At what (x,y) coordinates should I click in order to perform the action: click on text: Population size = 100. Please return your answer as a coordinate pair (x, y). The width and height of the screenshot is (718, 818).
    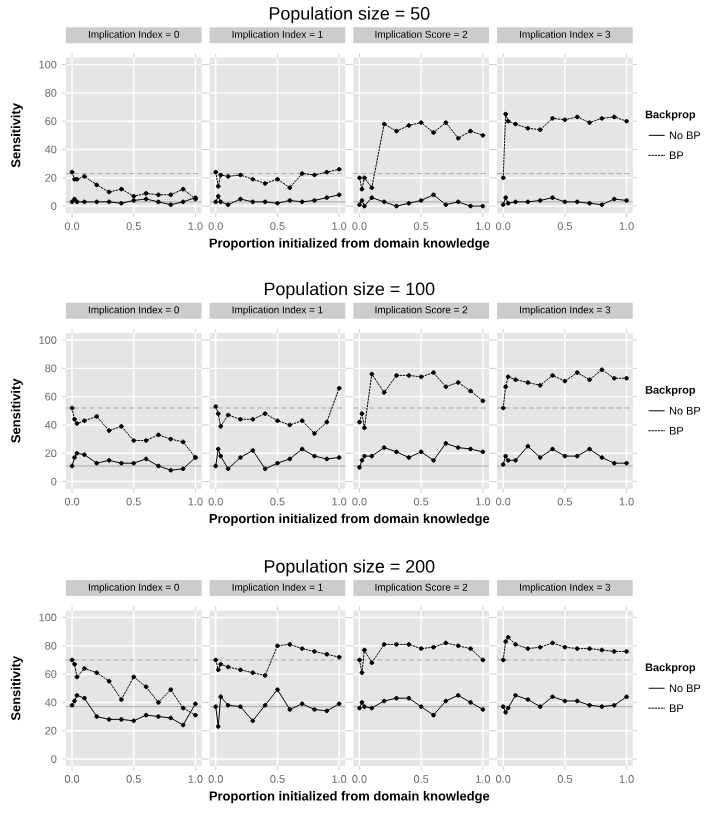
    Looking at the image, I should click on (349, 290).